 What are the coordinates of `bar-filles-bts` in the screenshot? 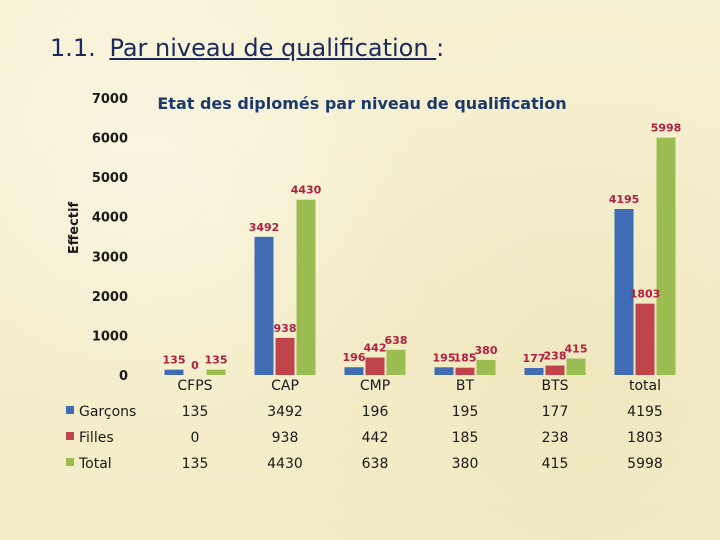 It's located at (555, 370).